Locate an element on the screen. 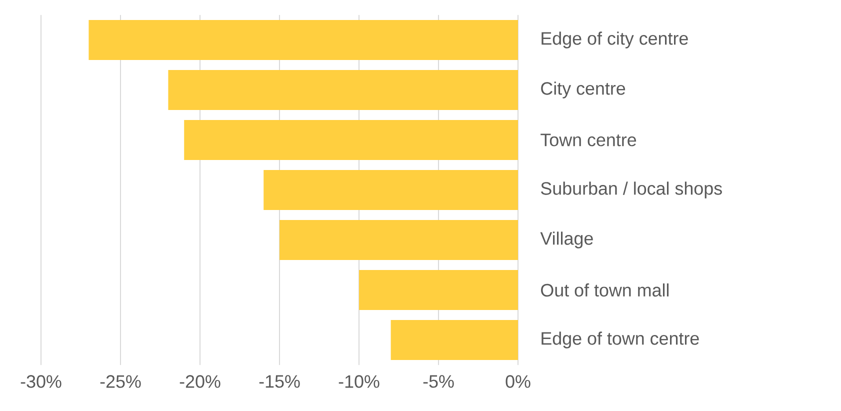  x-tick-label: -5% is located at coordinates (438, 381).